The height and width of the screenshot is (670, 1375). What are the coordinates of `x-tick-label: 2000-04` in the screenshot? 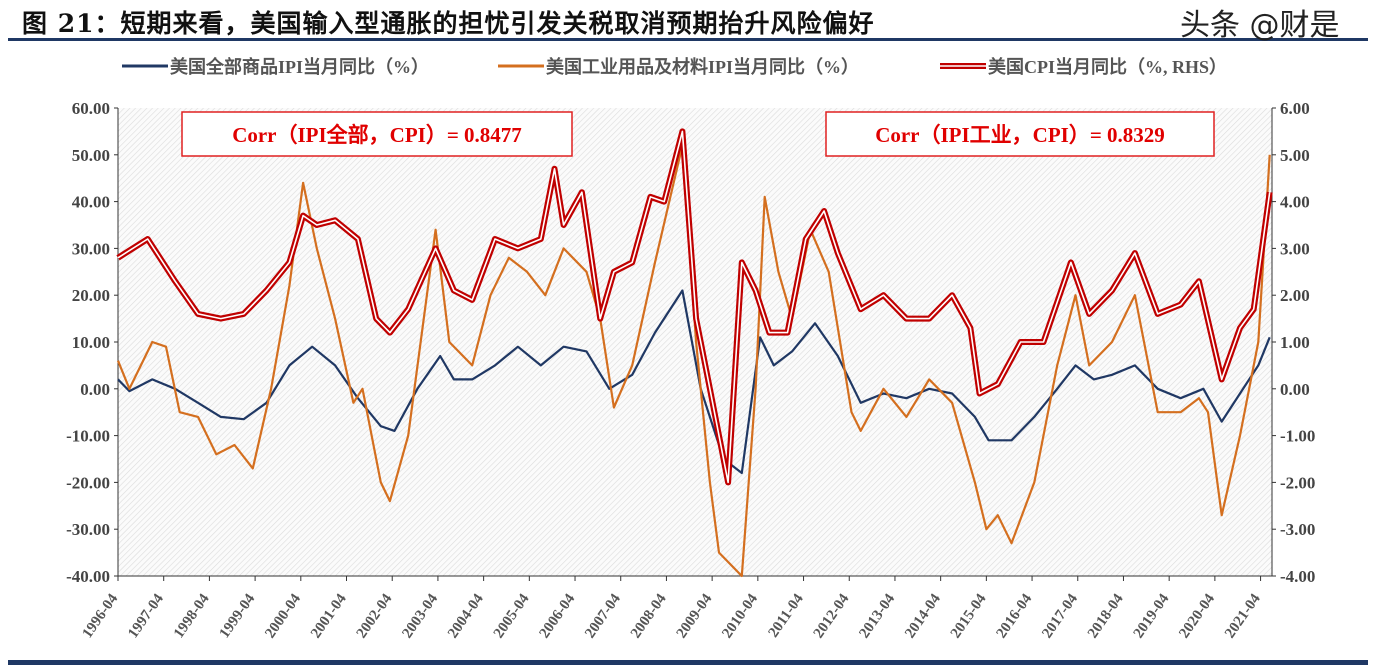 It's located at (283, 616).